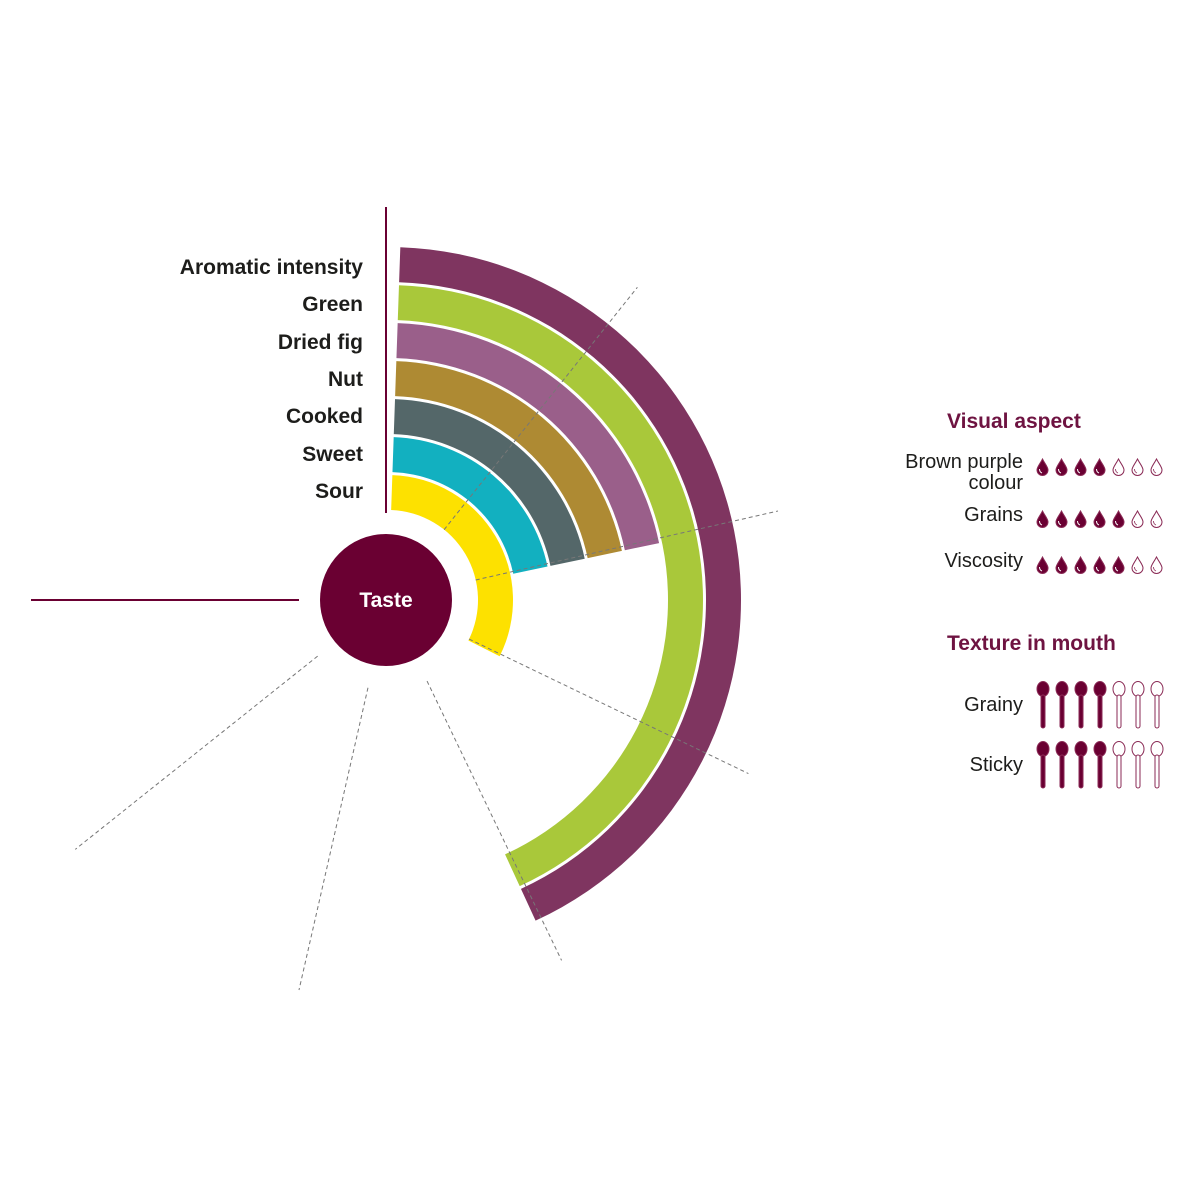 This screenshot has height=1200, width=1200. I want to click on texture-row-label: Grainy, so click(993, 705).